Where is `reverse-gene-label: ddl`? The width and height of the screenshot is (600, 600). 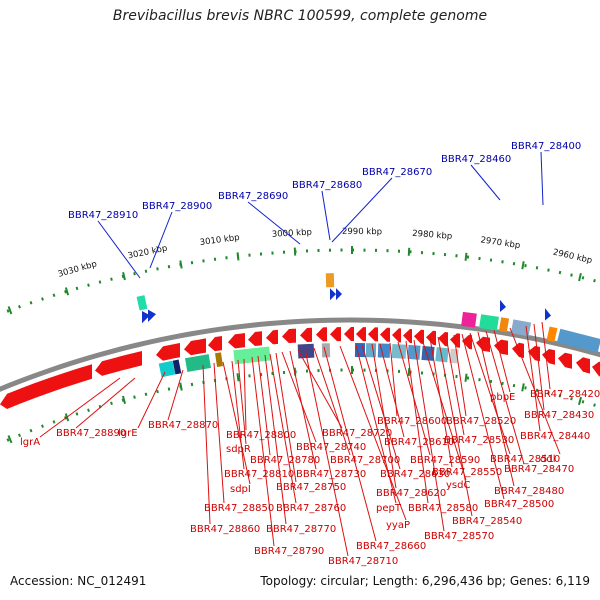 reverse-gene-label: ddl is located at coordinates (547, 459).